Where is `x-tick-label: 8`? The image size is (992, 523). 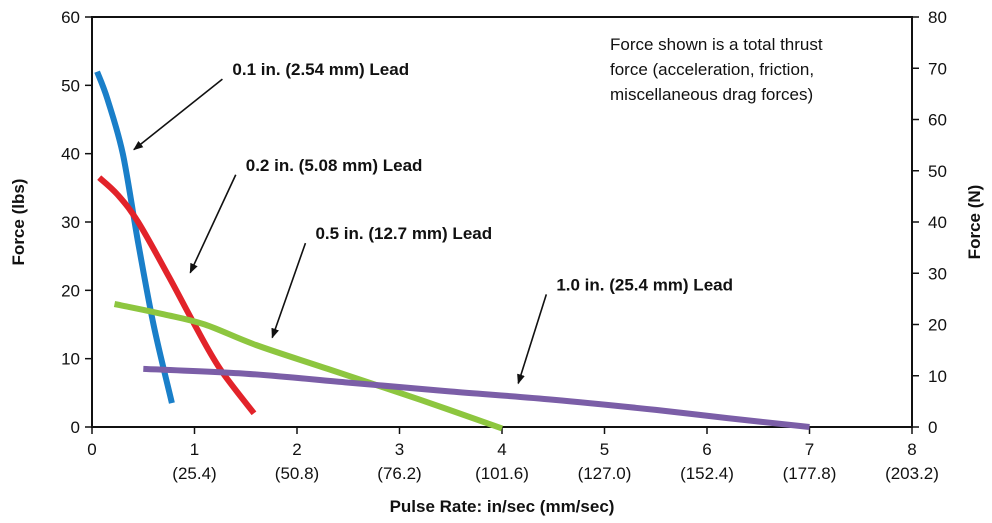 x-tick-label: 8 is located at coordinates (911, 449).